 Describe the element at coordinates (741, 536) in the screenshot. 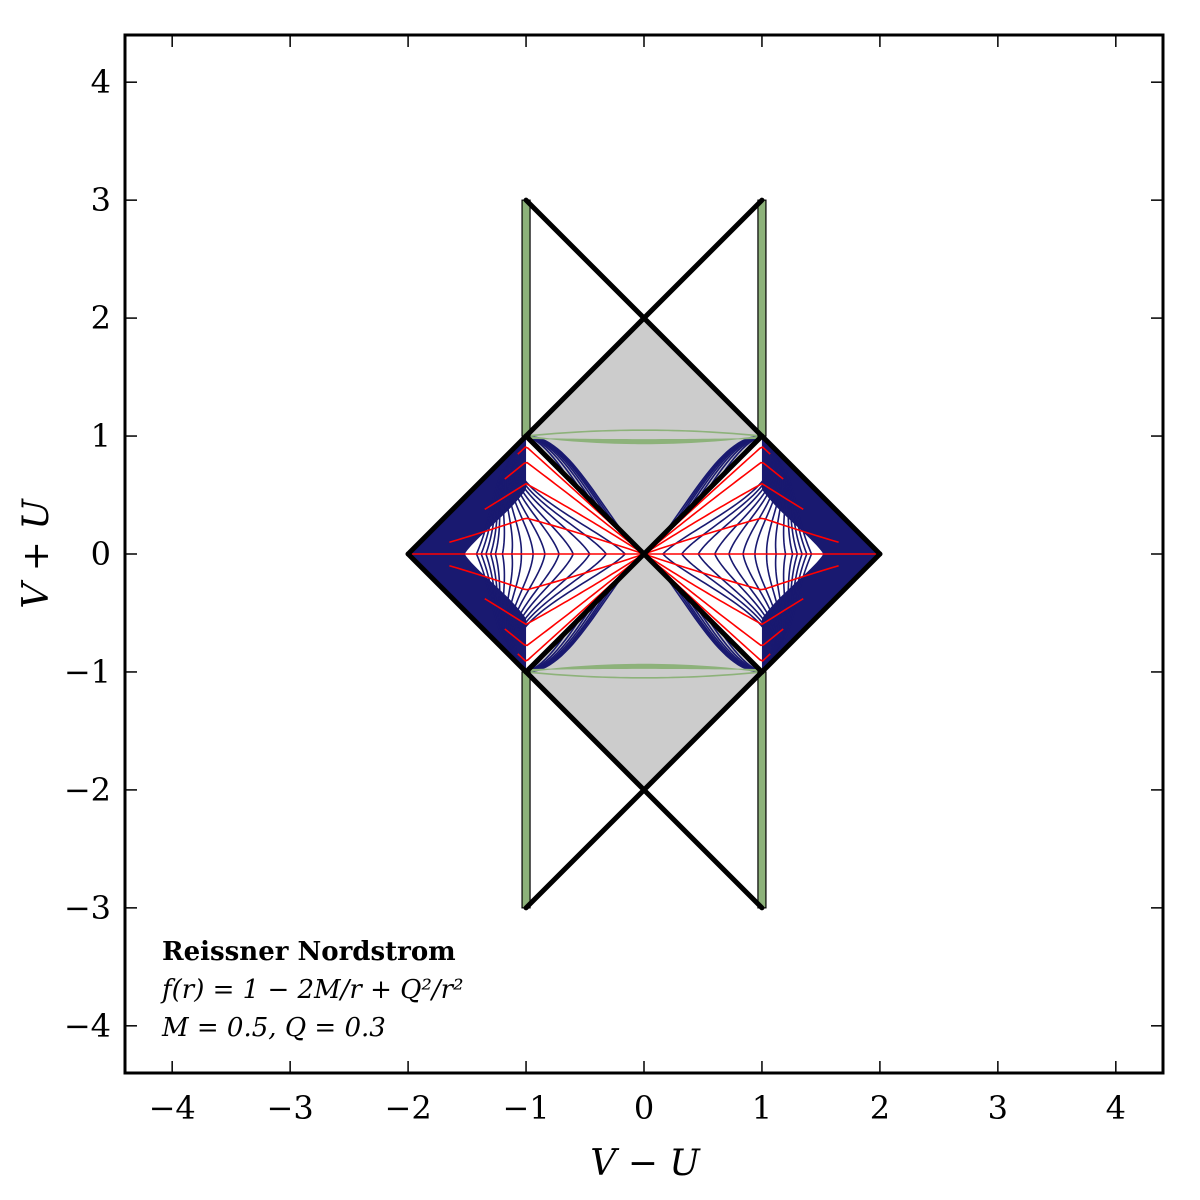

I see `constant-t-curve-right-1-up` at that location.